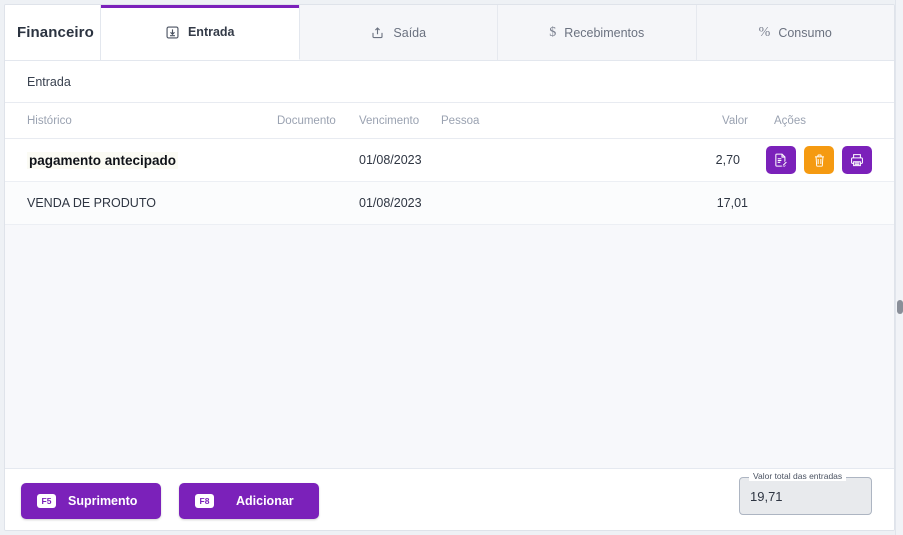 Image resolution: width=903 pixels, height=535 pixels. Describe the element at coordinates (735, 120) in the screenshot. I see `column-header-valor: Valor` at that location.